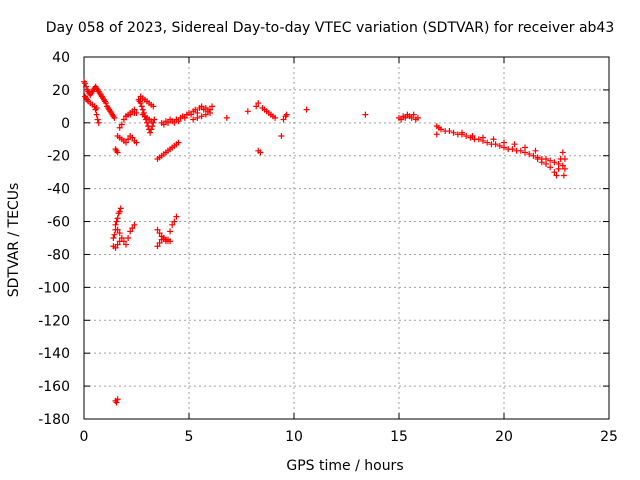  I want to click on y-tick-label: -180, so click(54, 420).